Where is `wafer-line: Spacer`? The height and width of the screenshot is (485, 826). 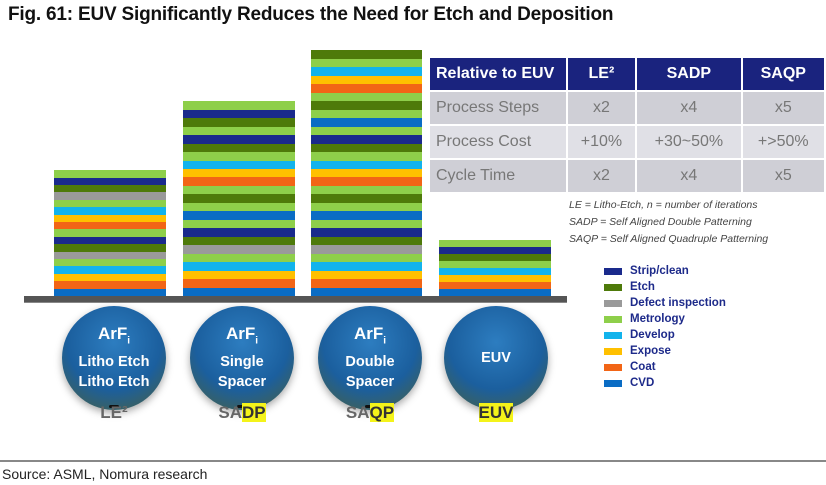
wafer-line: Spacer is located at coordinates (242, 381).